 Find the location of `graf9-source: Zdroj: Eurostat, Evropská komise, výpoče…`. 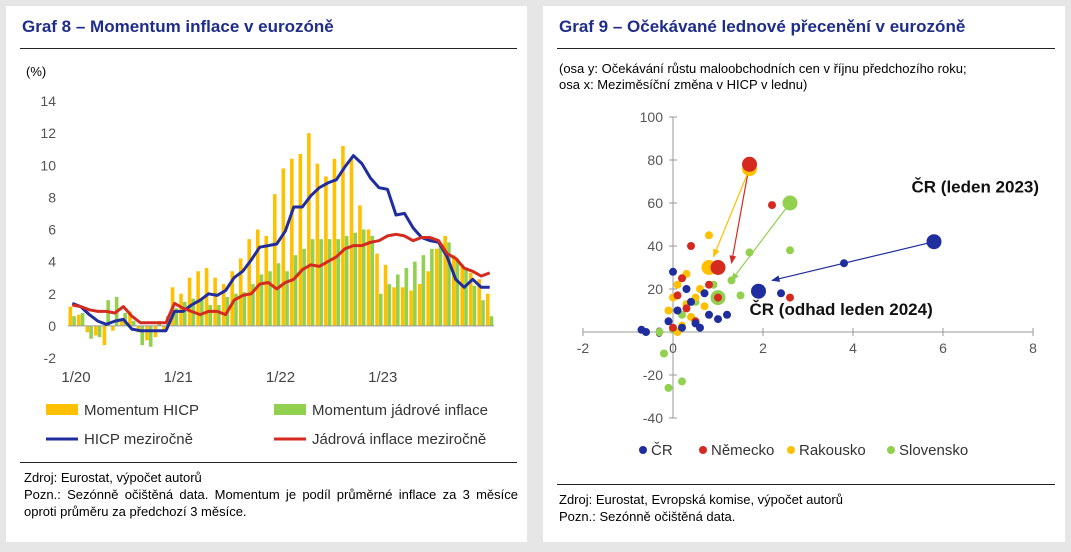

graf9-source: Zdroj: Eurostat, Evropská komise, výpoče… is located at coordinates (701, 499).